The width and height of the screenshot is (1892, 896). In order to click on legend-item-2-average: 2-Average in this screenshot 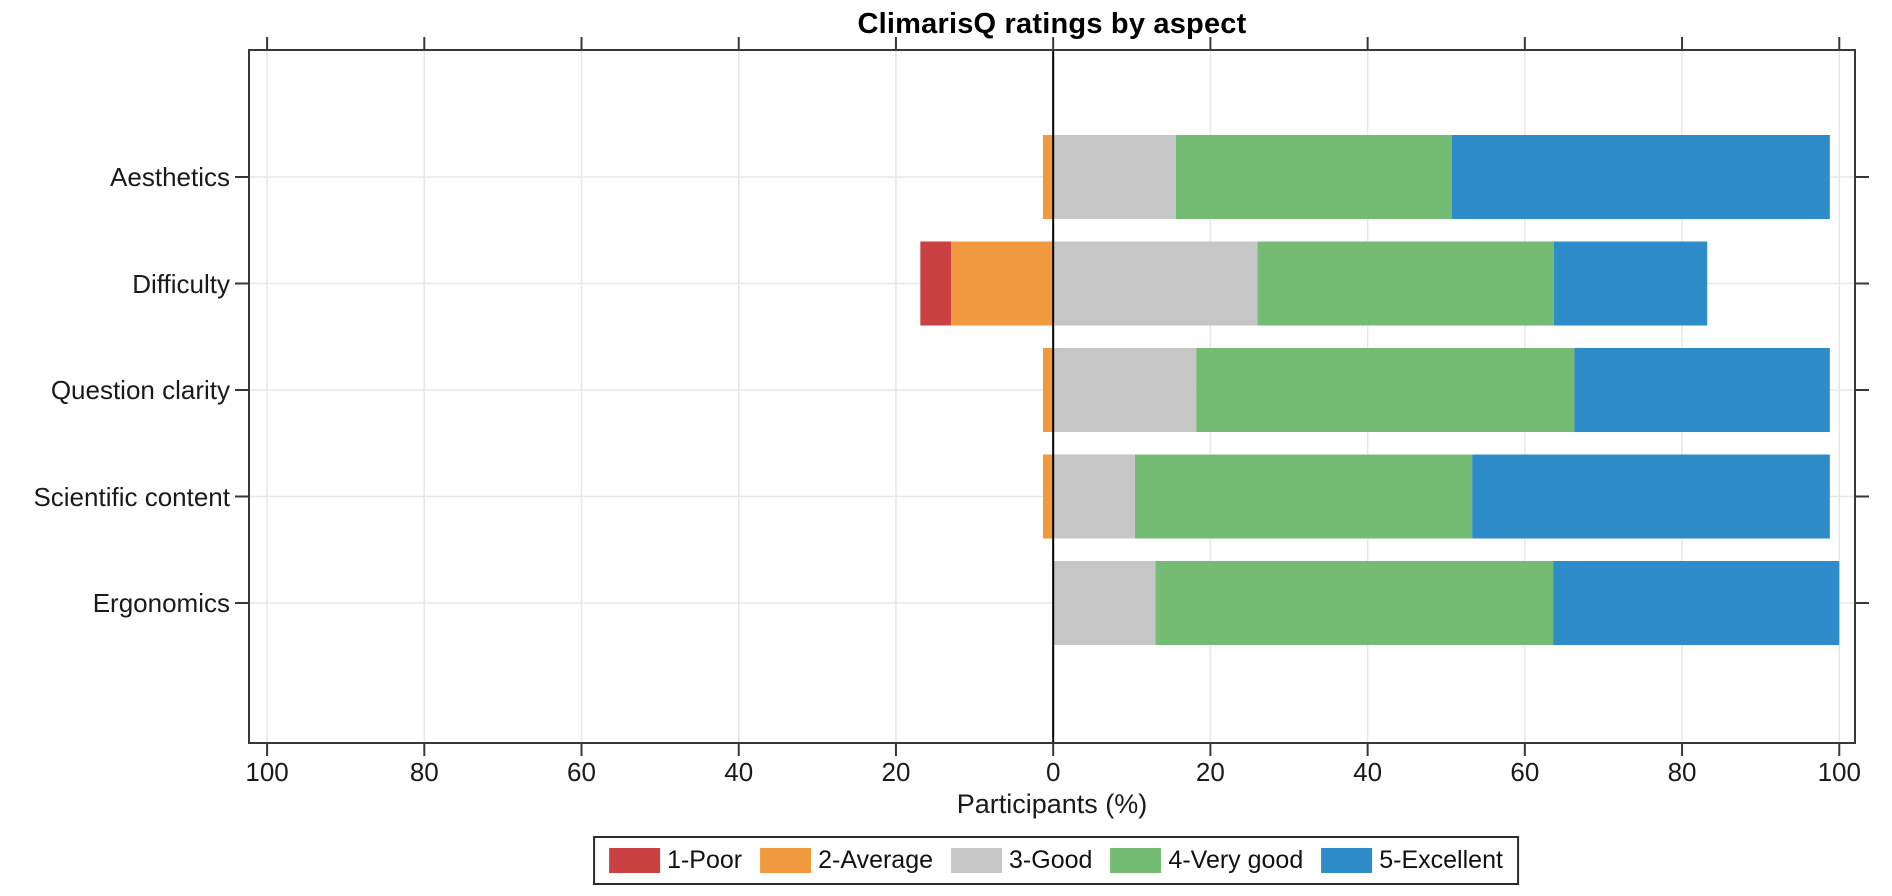, I will do `click(846, 860)`.